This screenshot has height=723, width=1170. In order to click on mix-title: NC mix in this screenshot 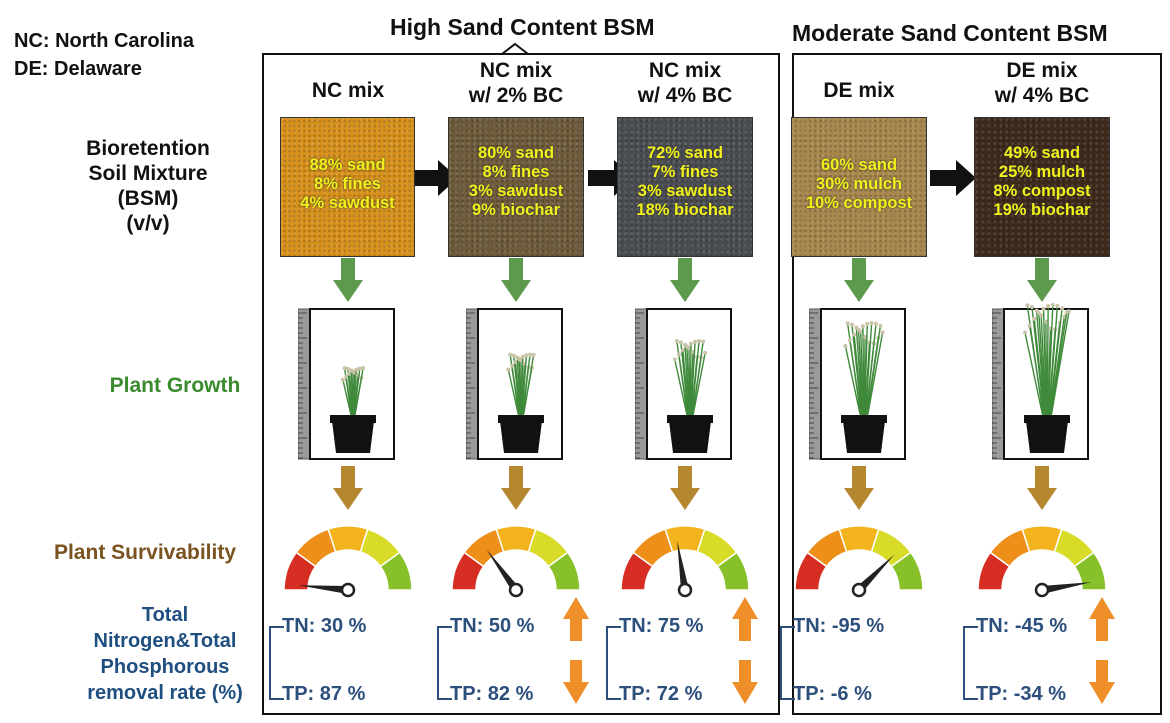, I will do `click(348, 90)`.